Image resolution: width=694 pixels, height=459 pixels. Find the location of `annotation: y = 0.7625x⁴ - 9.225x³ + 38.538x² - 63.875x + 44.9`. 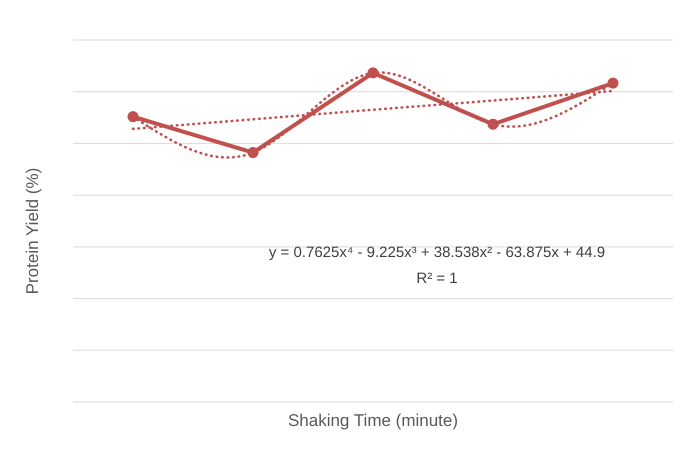

annotation: y = 0.7625x⁴ - 9.225x³ + 38.538x² - 63.875x + 44.9 is located at coordinates (437, 252).